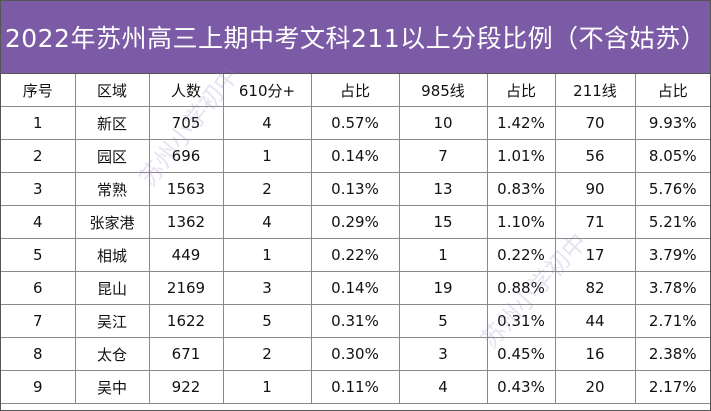 Image resolution: width=711 pixels, height=411 pixels. I want to click on cell-line-985: 4, so click(443, 387).